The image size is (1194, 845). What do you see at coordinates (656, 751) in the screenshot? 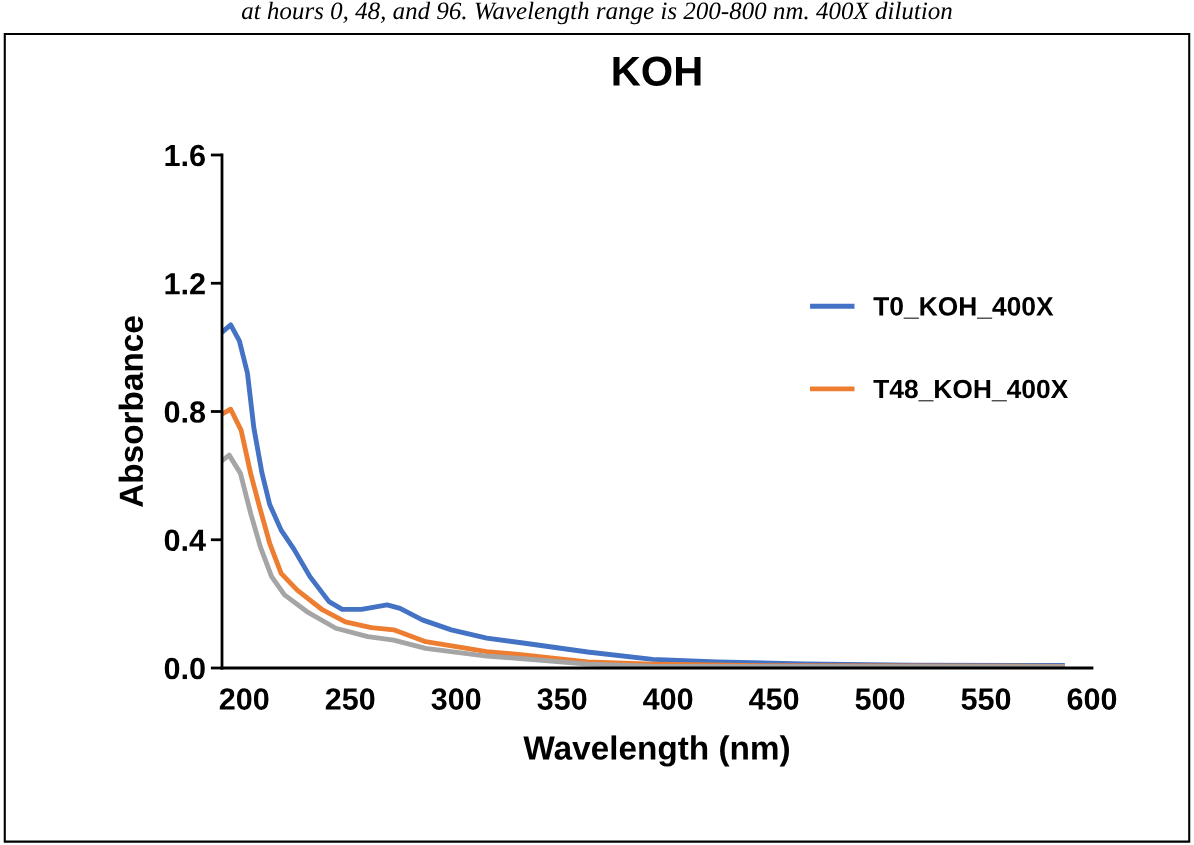
I see `x-axis-title: Wavelength (nm)` at bounding box center [656, 751].